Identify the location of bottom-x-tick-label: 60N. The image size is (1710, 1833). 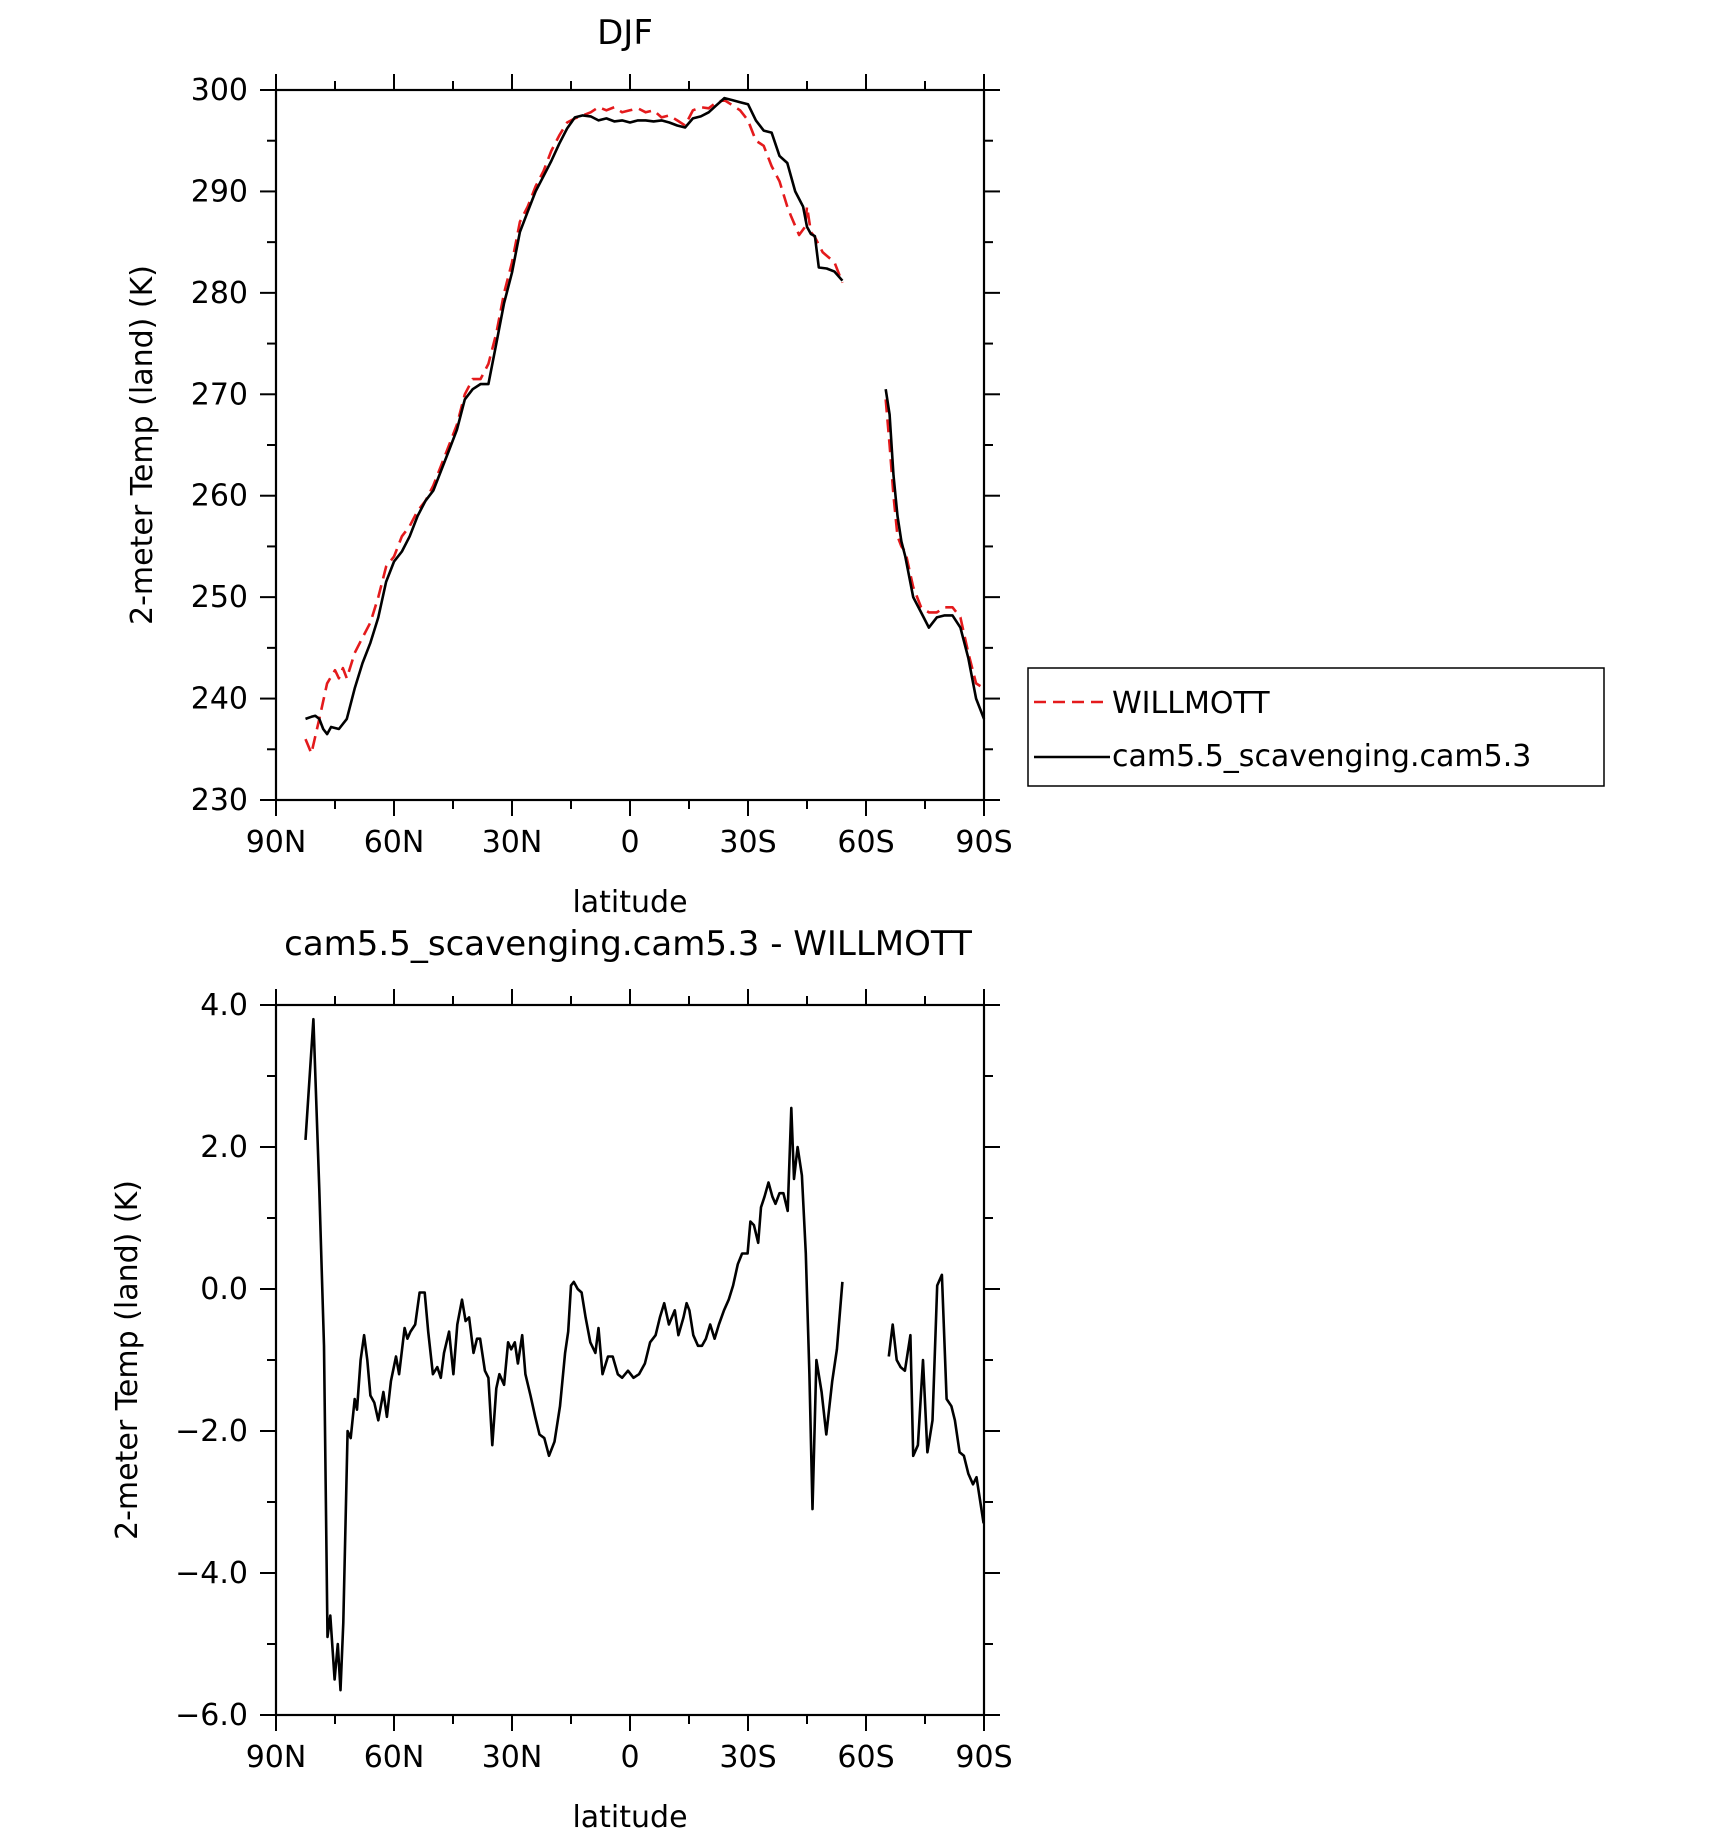
(394, 1757).